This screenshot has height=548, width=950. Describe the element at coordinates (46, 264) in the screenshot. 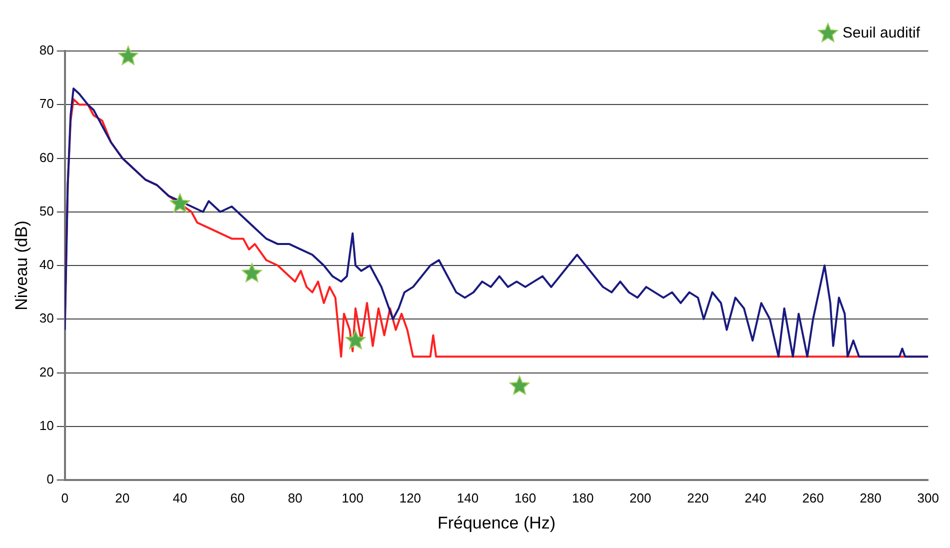

I see `y-tick-label: 40` at that location.